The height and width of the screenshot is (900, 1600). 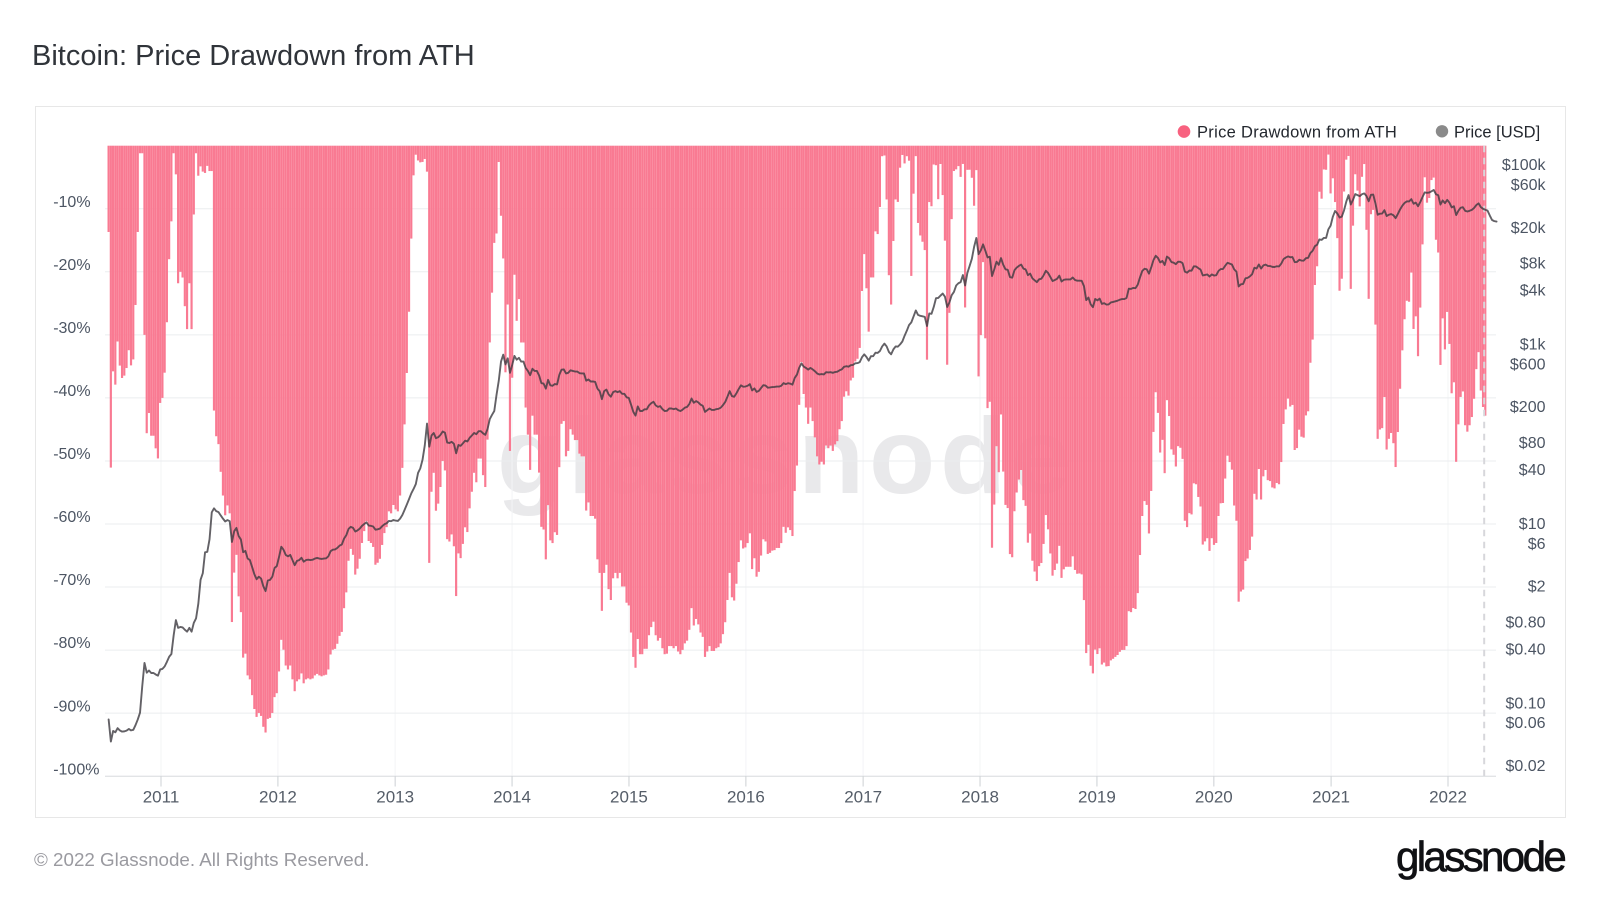 I want to click on svg-text: $20k, so click(x=1529, y=228).